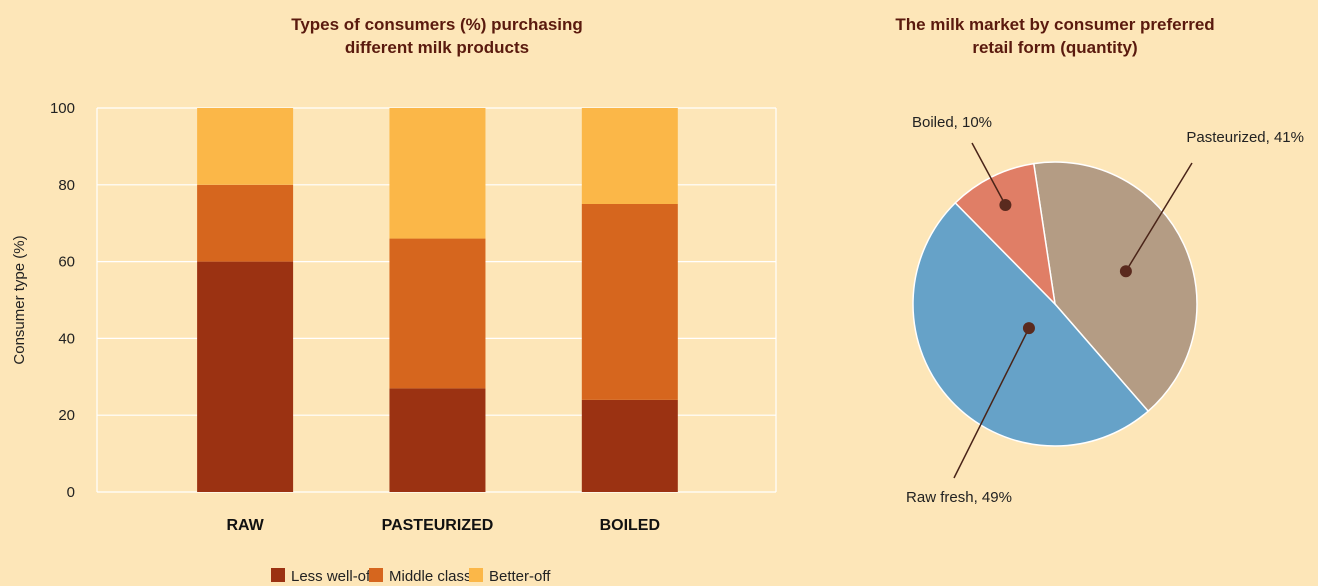  What do you see at coordinates (437, 47) in the screenshot?
I see `bar-chart-title-line2: different milk products` at bounding box center [437, 47].